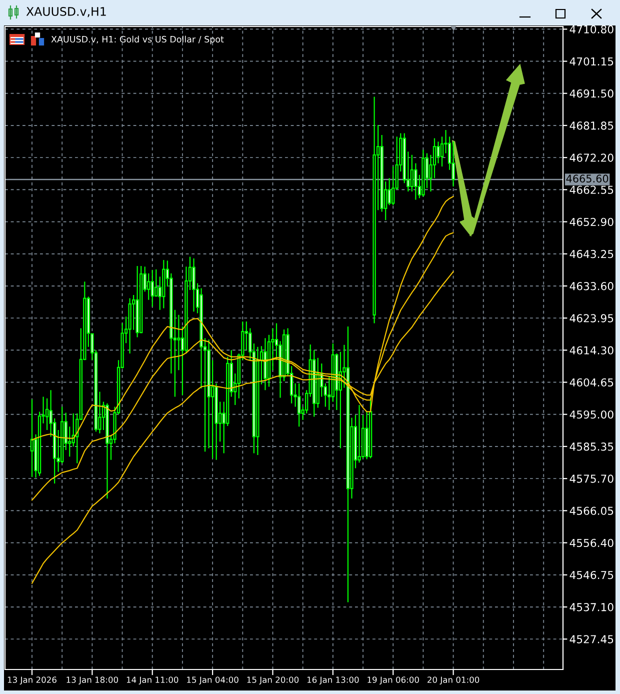 The width and height of the screenshot is (620, 694). I want to click on y-tick-label: 4537.10, so click(592, 607).